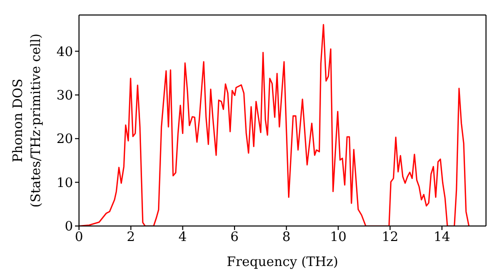 Image resolution: width=500 pixels, height=280 pixels. Describe the element at coordinates (64, 183) in the screenshot. I see `y-tick-label: 10` at that location.